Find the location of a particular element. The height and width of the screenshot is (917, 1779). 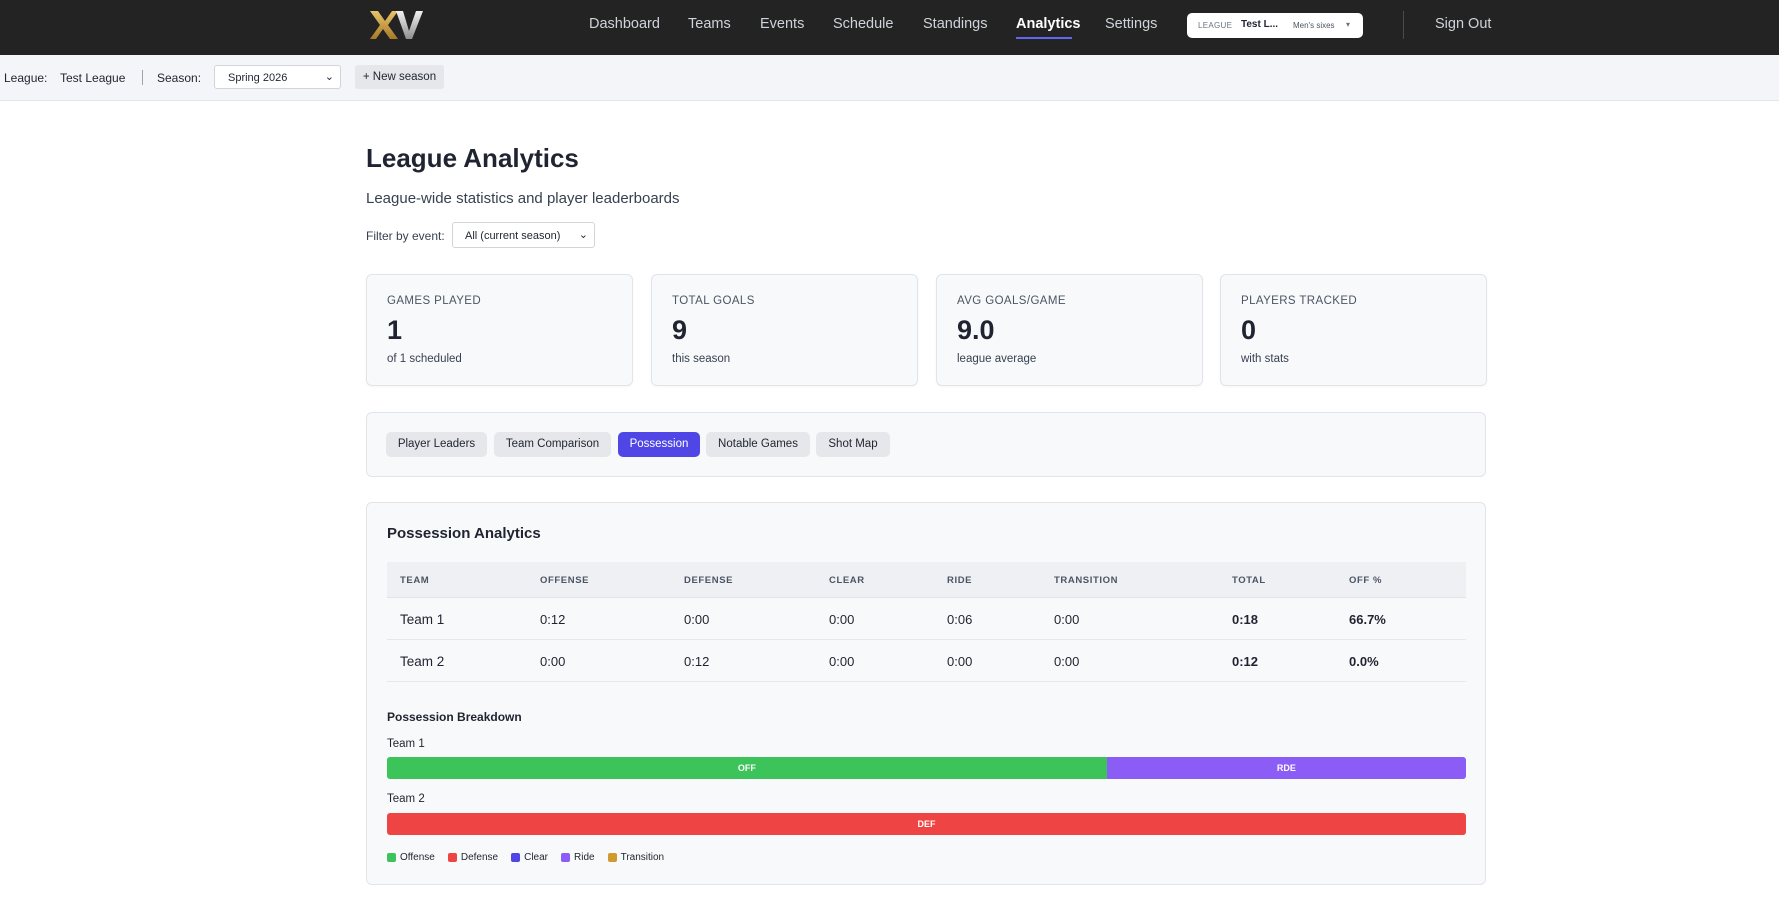

nav-settings: Settings is located at coordinates (1131, 24).